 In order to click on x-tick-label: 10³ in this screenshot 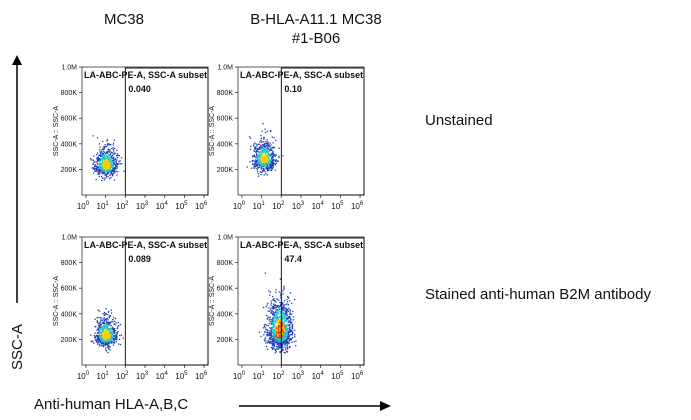, I will do `click(298, 206)`.